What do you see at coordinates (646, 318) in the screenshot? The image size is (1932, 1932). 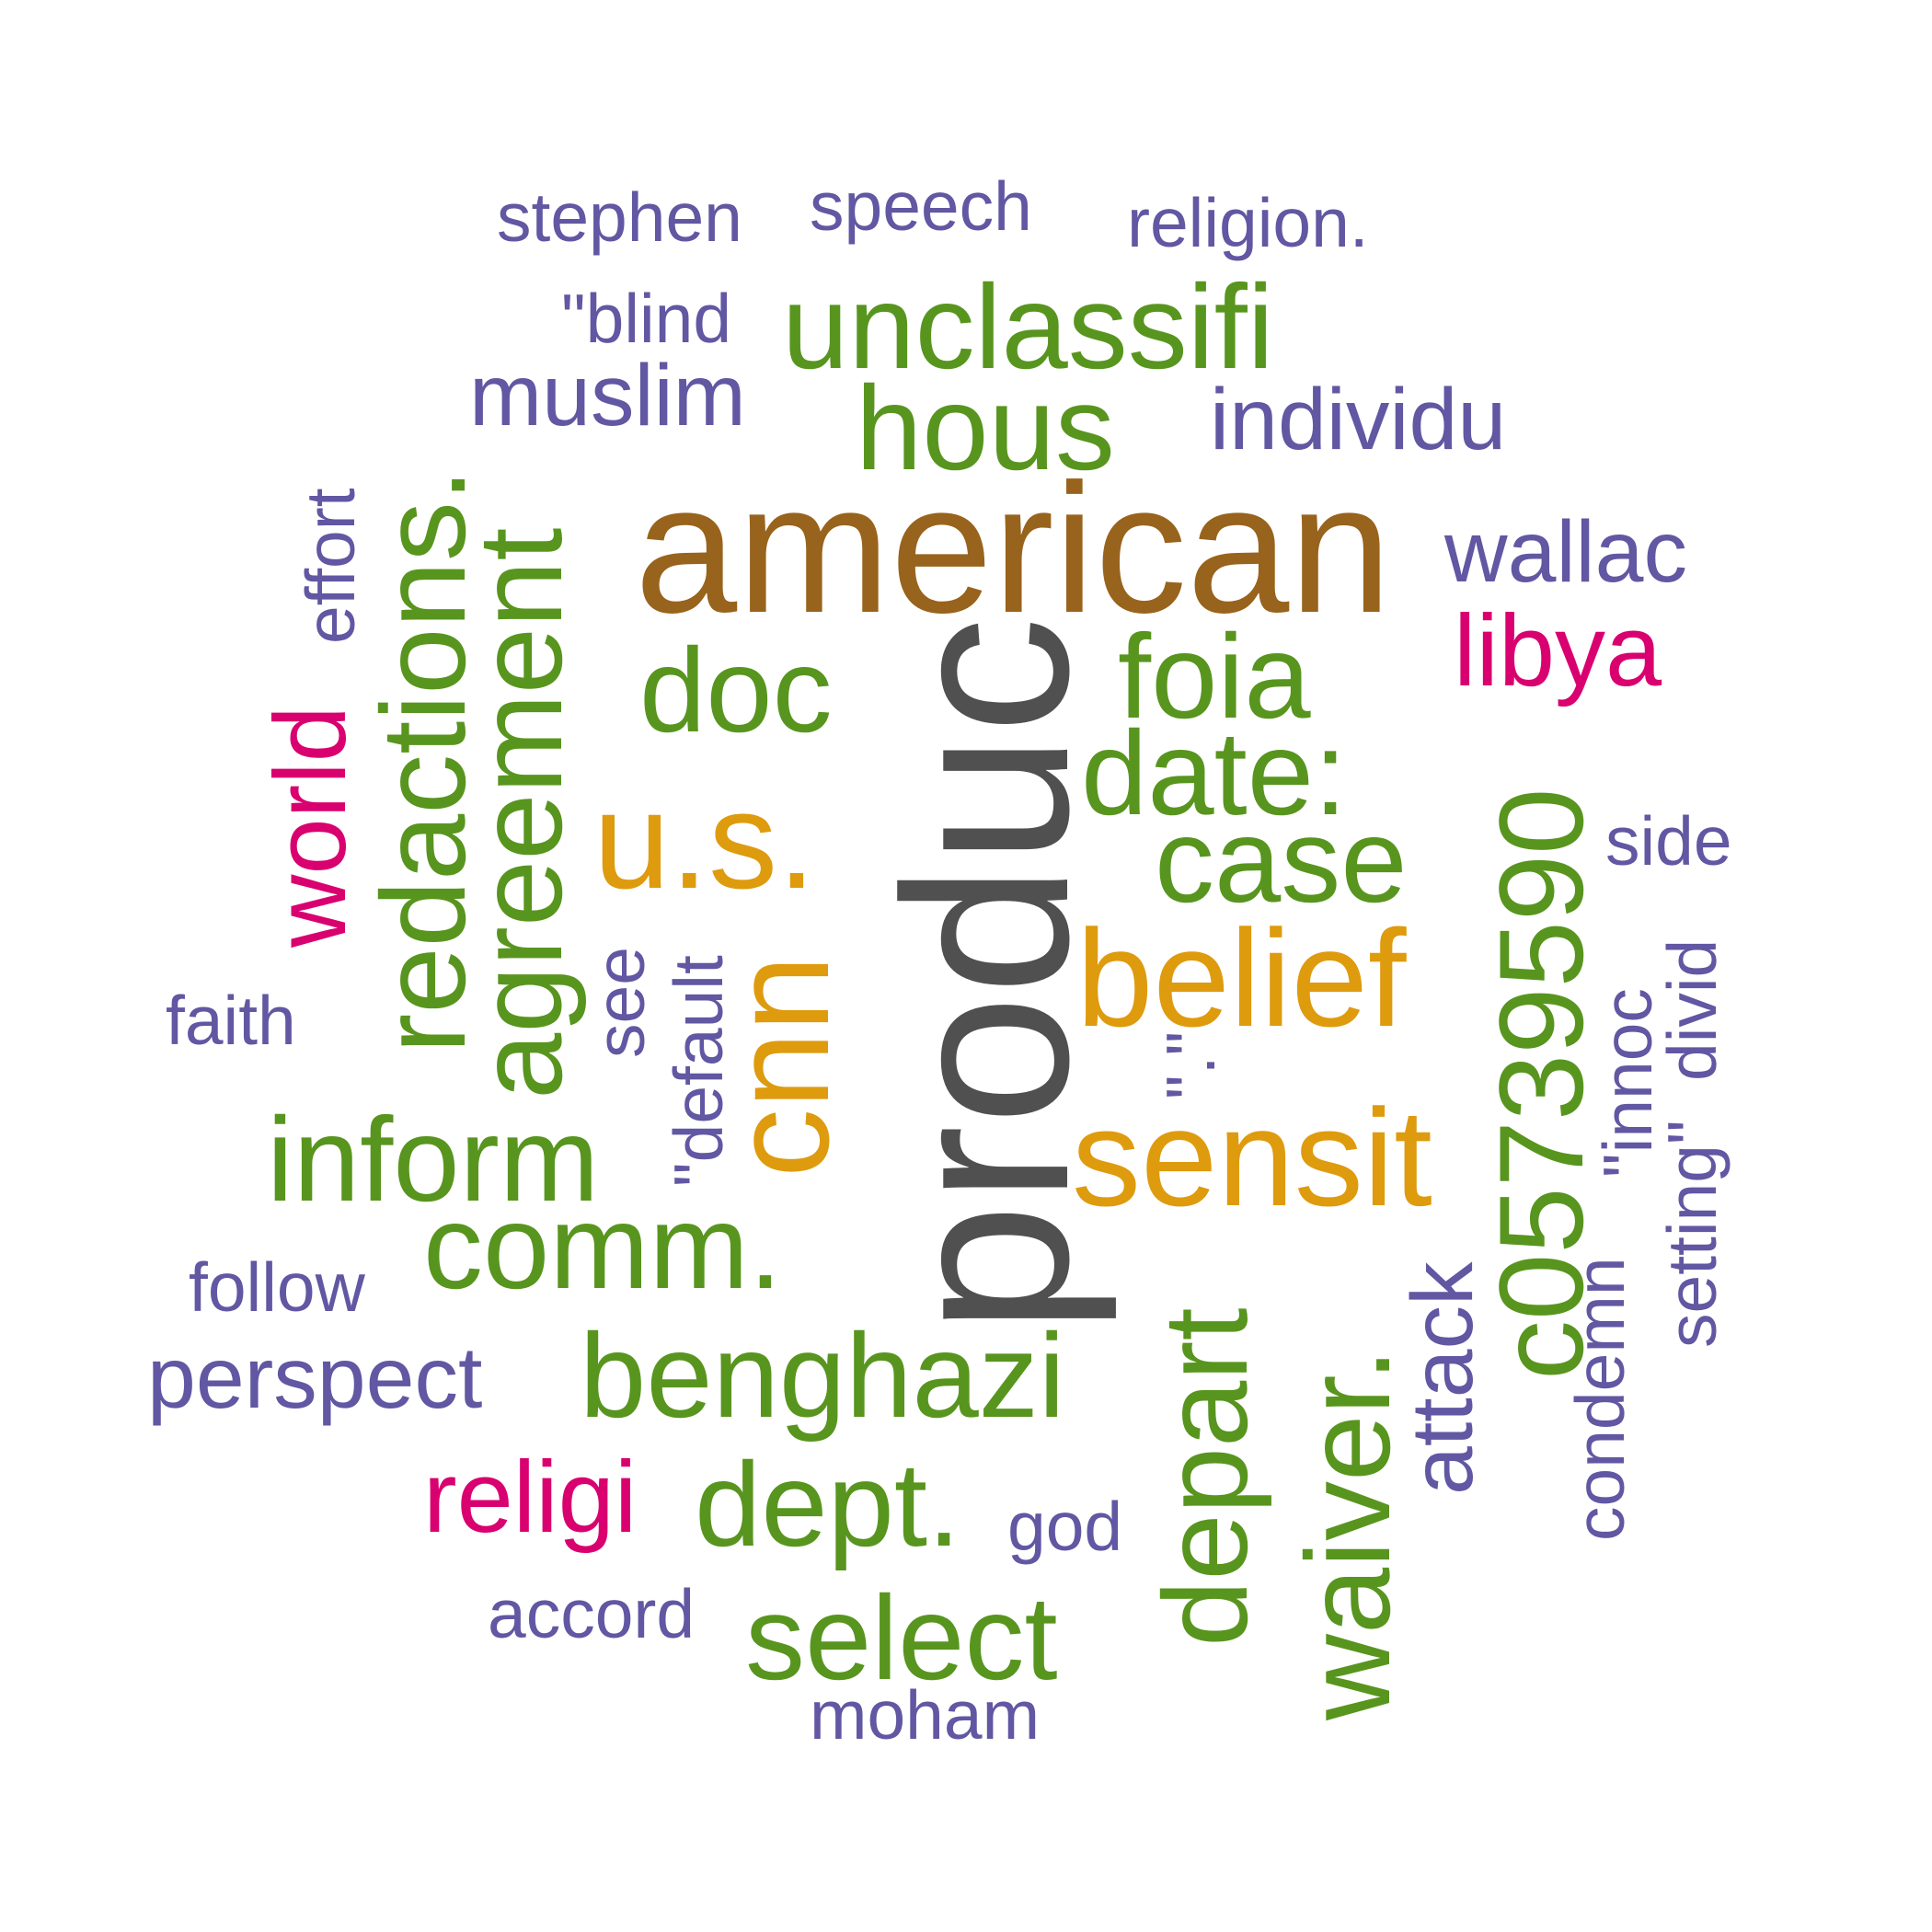 I see `word-blind: "blind` at bounding box center [646, 318].